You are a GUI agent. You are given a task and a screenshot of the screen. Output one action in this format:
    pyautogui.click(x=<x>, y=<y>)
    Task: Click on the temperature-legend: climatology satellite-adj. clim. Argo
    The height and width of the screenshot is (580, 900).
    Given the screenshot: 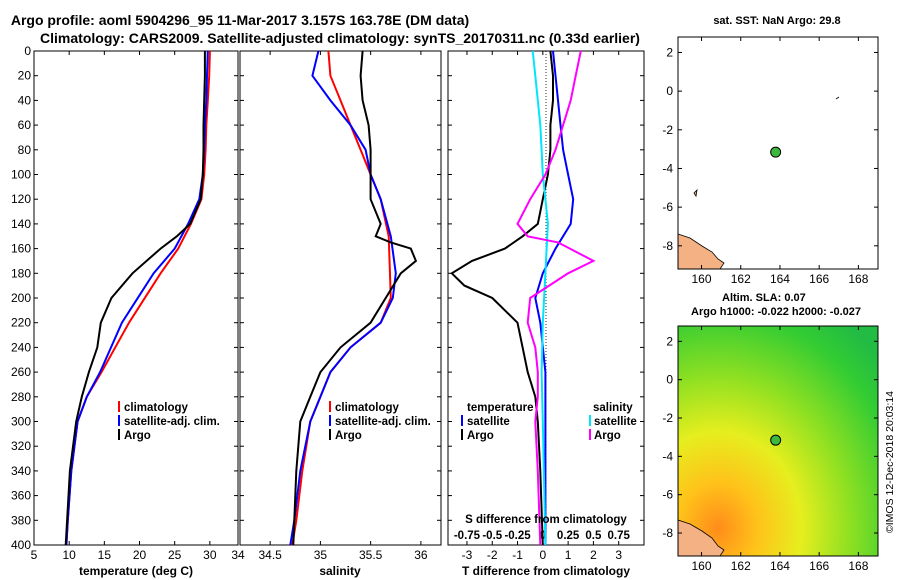 What is the action you would take?
    pyautogui.click(x=169, y=421)
    